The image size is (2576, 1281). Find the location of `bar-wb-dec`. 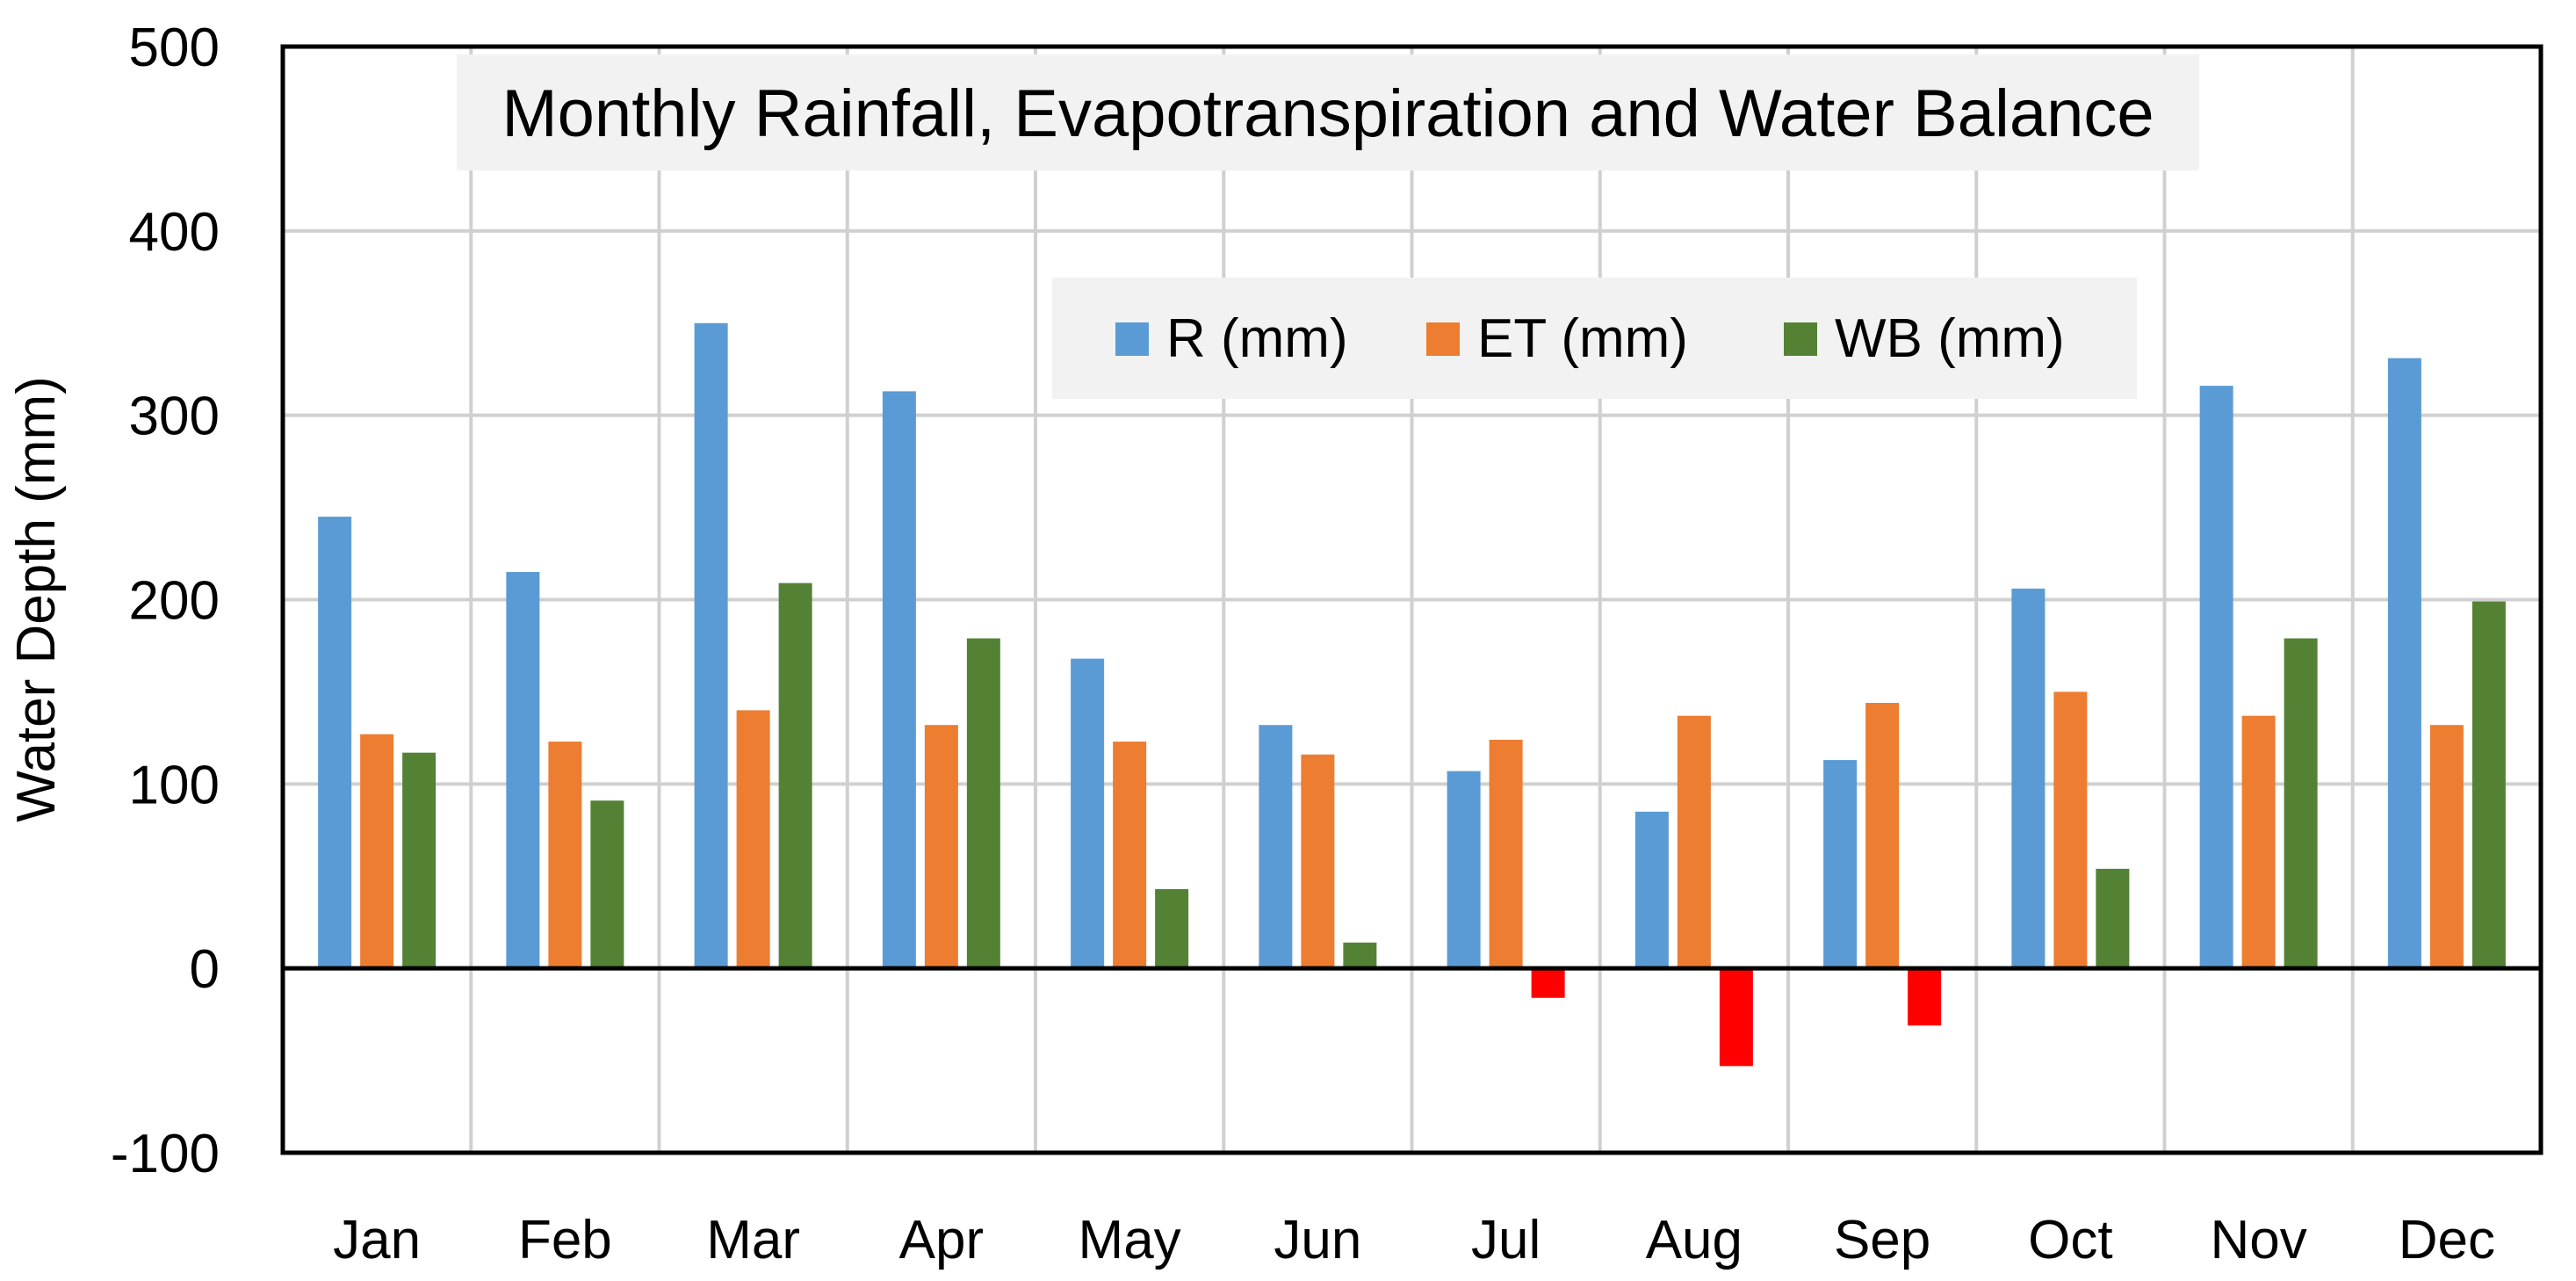

bar-wb-dec is located at coordinates (2488, 785).